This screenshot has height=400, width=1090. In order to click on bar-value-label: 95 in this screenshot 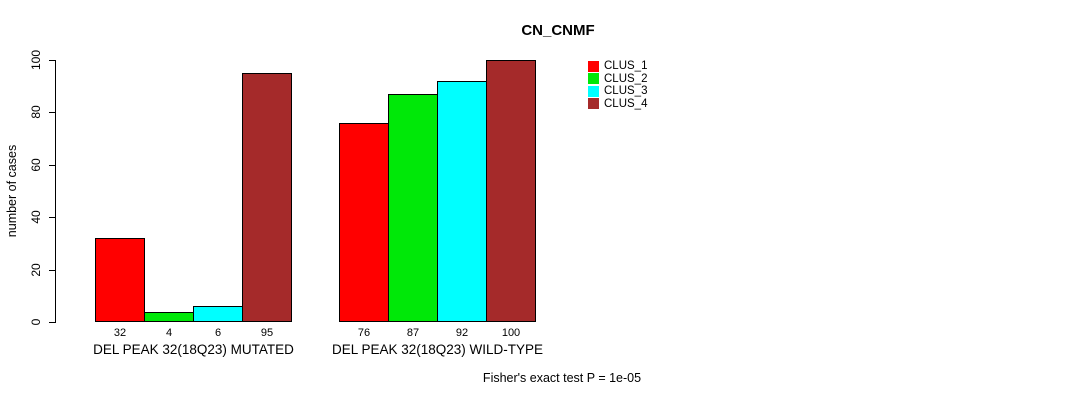, I will do `click(267, 333)`.